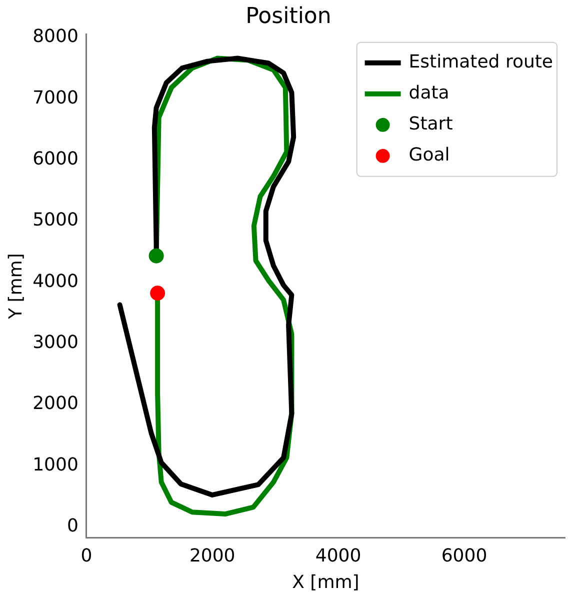 The width and height of the screenshot is (573, 598). What do you see at coordinates (55, 281) in the screenshot?
I see `y-tick-label: 4000` at bounding box center [55, 281].